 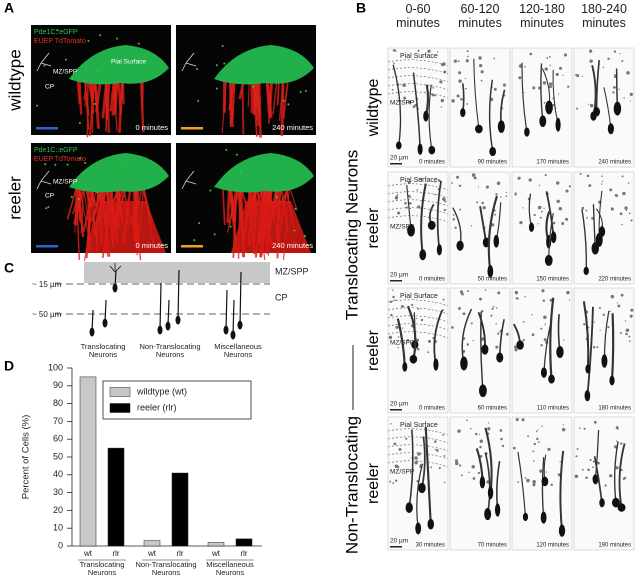 What do you see at coordinates (614, 546) in the screenshot?
I see `time-stamp: 190 minutes` at bounding box center [614, 546].